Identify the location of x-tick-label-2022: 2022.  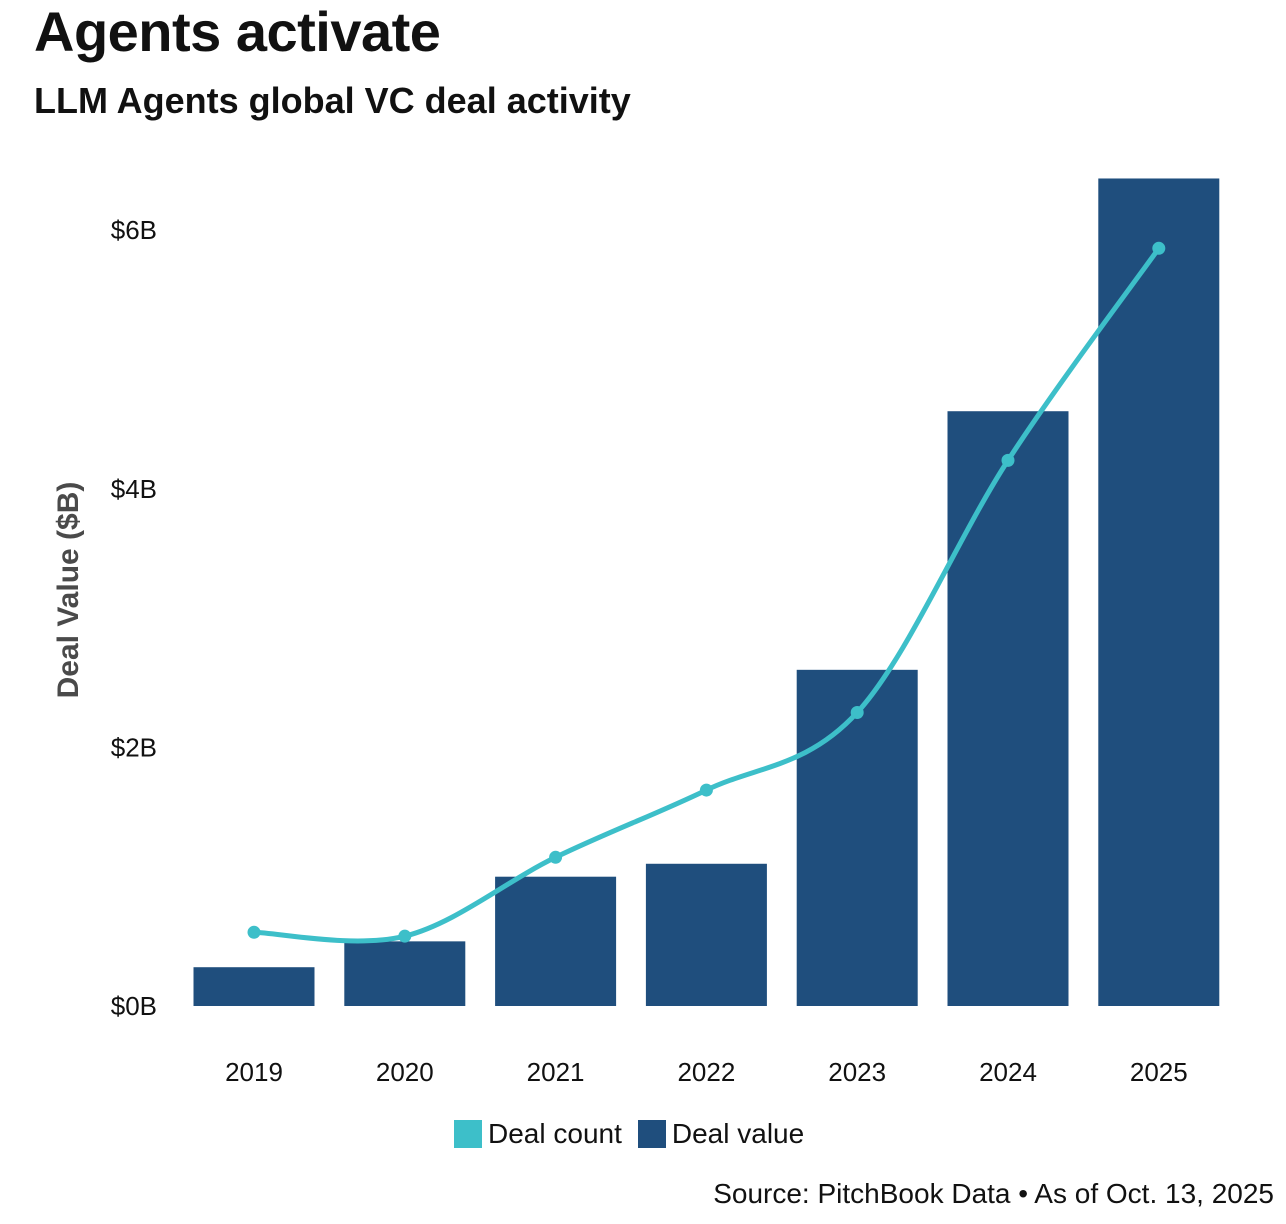
(706, 1072).